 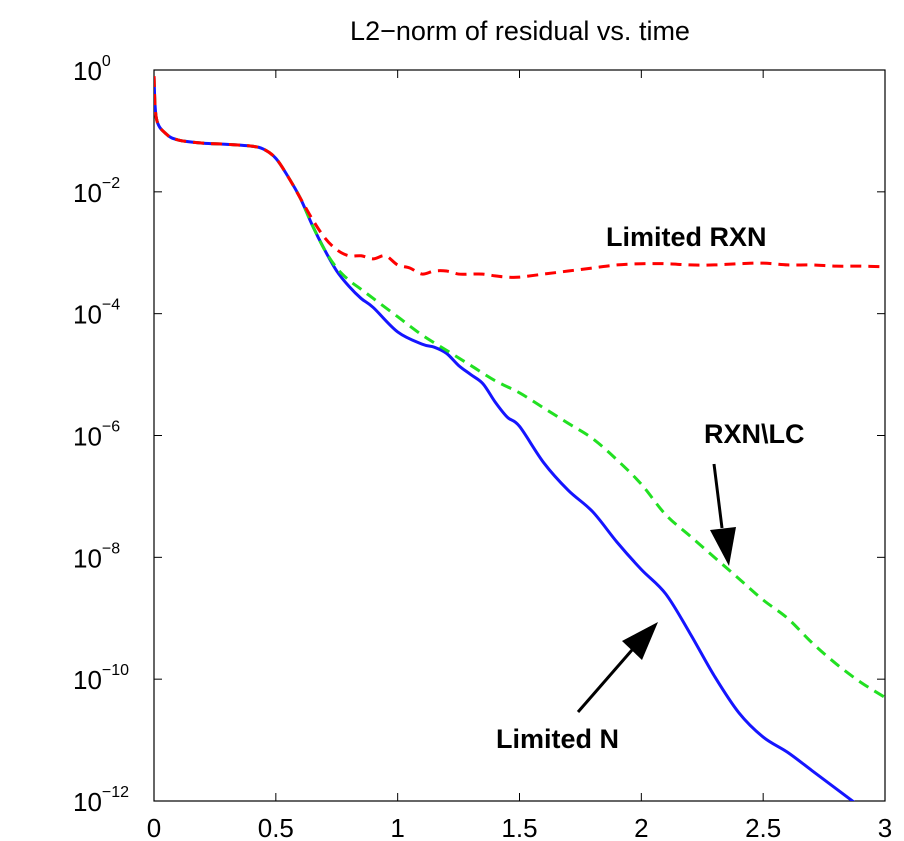 I want to click on x-tick-label: 0, so click(x=154, y=827).